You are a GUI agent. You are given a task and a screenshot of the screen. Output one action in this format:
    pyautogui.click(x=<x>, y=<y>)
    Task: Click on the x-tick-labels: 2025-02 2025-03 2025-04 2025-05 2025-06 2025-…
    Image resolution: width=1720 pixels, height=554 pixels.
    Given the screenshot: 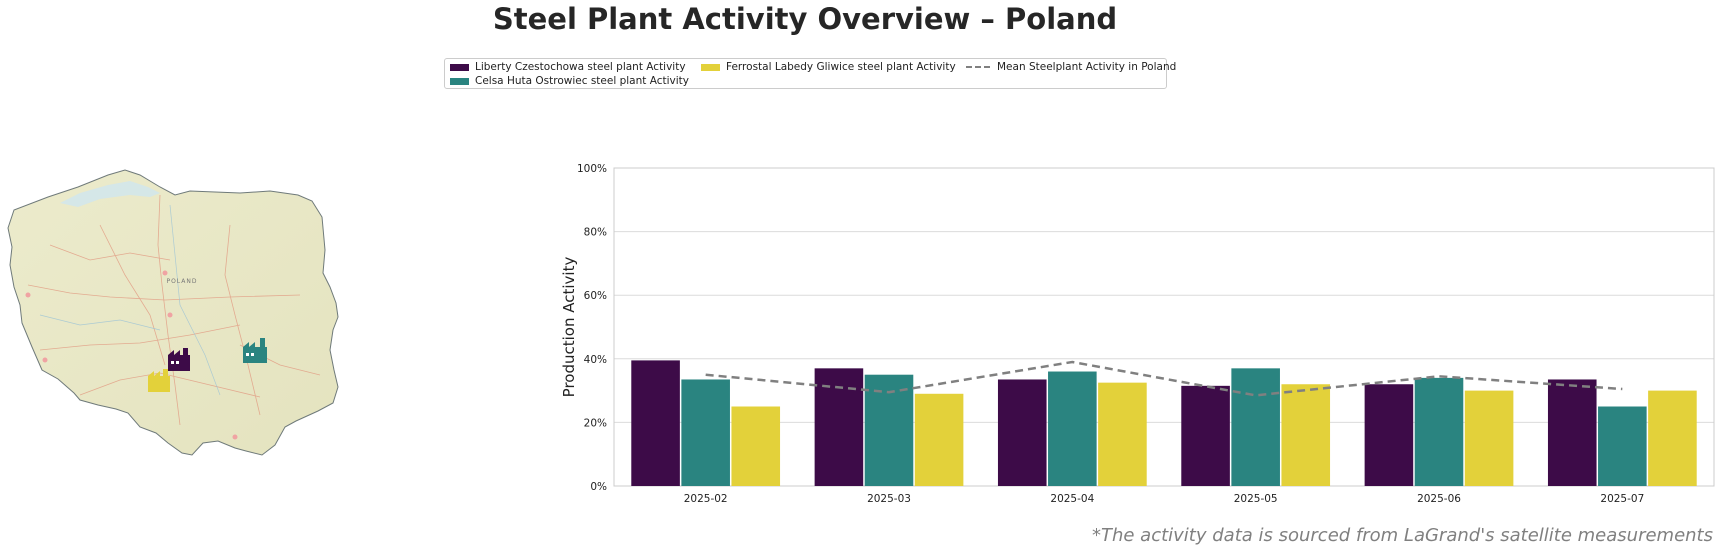 What is the action you would take?
    pyautogui.click(x=1164, y=499)
    